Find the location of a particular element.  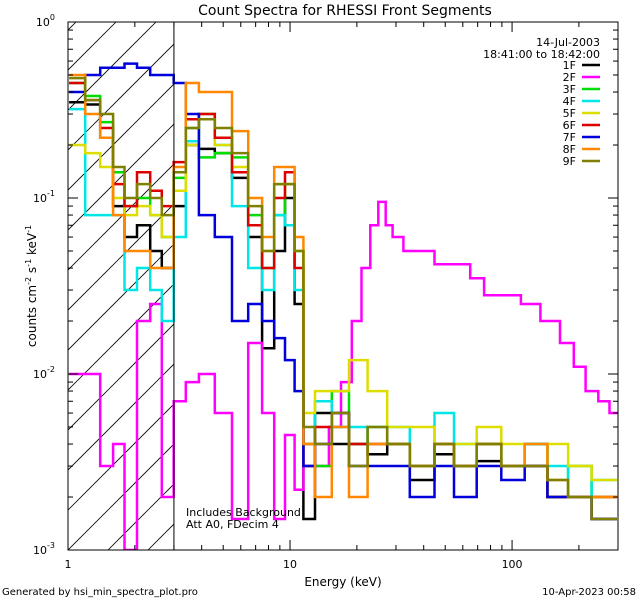

annotation-line: Includes Background is located at coordinates (243, 512).